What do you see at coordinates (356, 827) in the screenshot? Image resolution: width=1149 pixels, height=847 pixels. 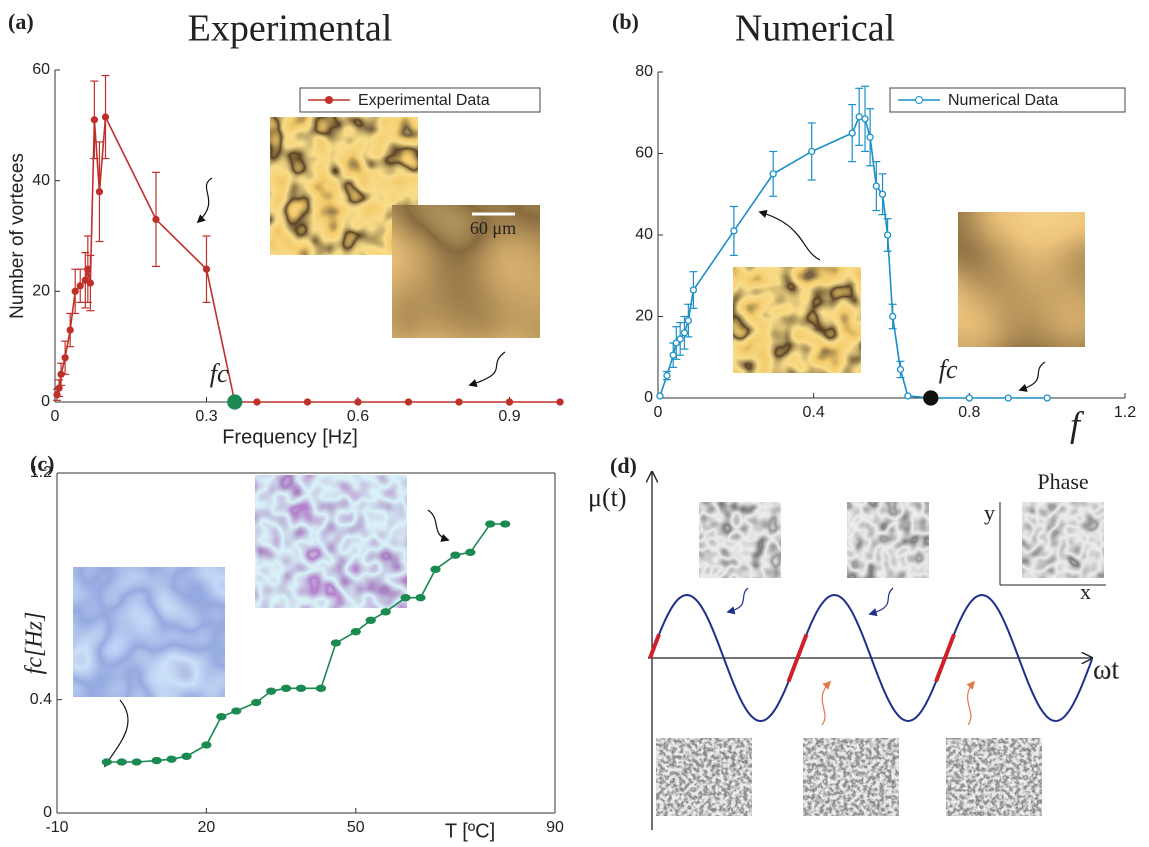 I see `x-tick-label: 50` at bounding box center [356, 827].